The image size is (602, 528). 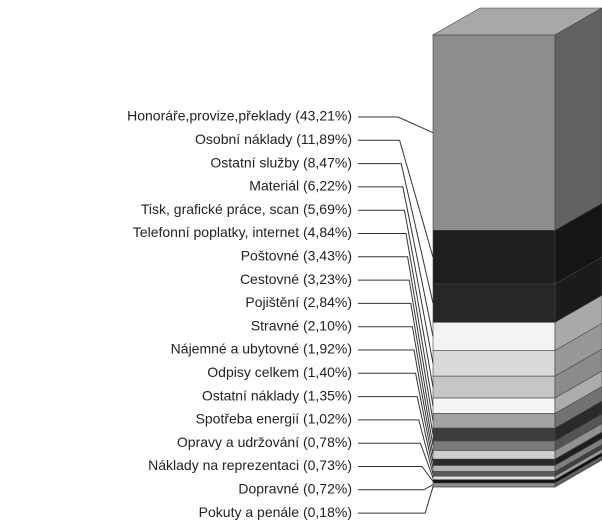 I want to click on segment-label: Poštovné (3,43%), so click(x=296, y=256).